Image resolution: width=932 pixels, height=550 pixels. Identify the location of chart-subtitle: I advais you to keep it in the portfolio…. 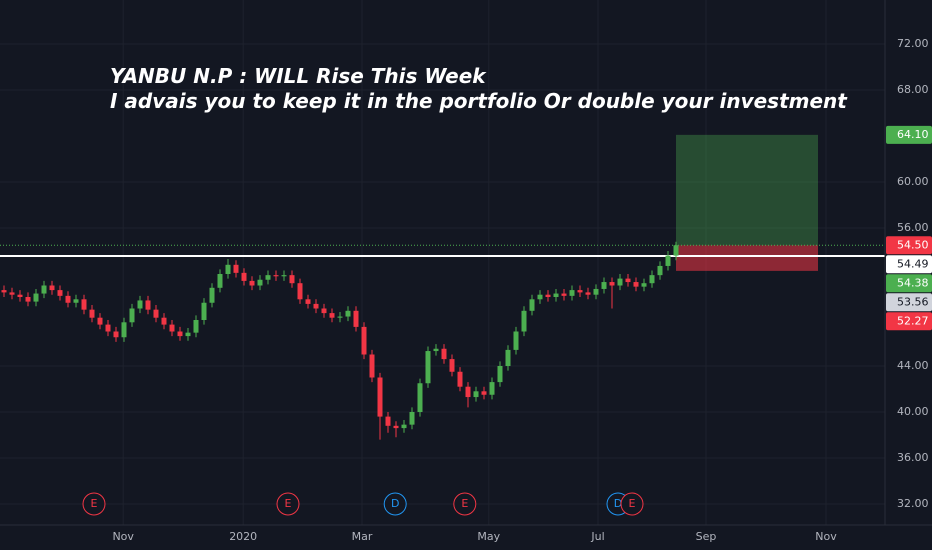
(479, 101).